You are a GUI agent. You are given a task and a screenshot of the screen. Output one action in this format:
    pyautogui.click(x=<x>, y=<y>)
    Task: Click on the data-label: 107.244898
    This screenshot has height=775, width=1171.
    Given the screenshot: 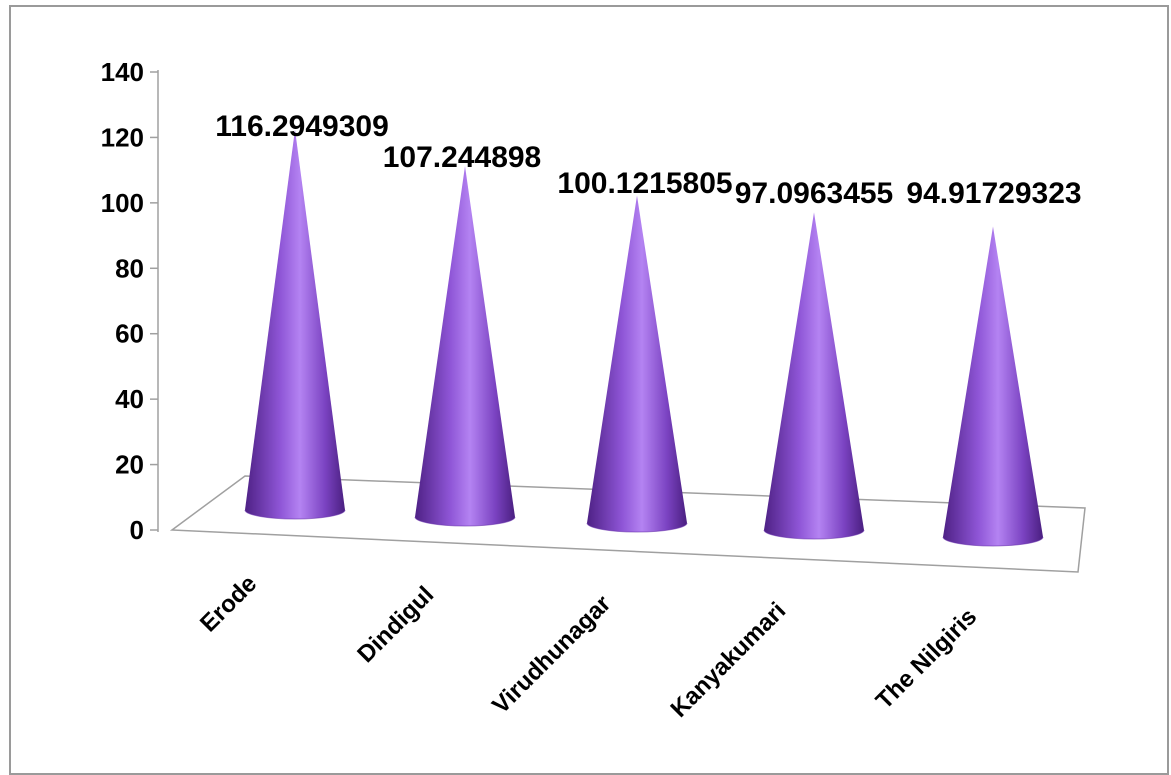 What is the action you would take?
    pyautogui.click(x=462, y=157)
    